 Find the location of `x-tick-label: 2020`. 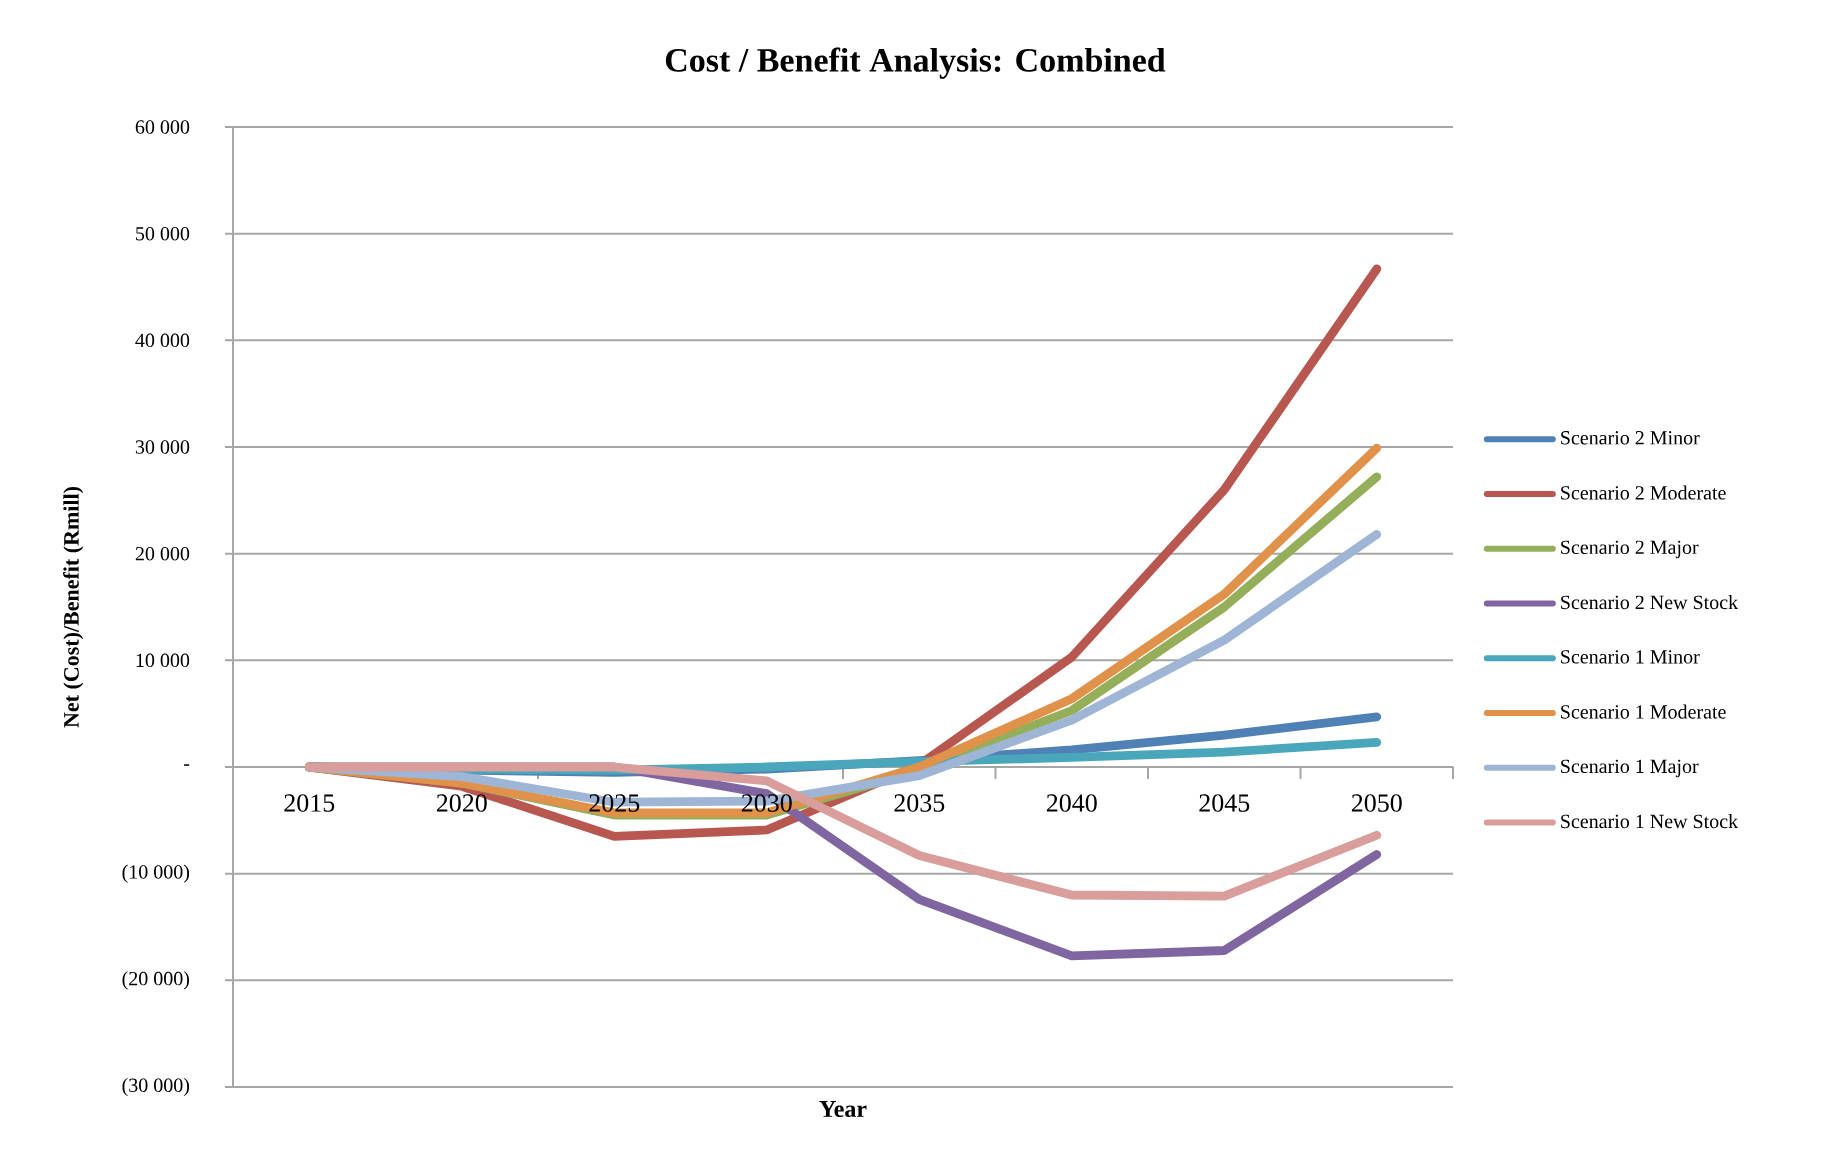

x-tick-label: 2020 is located at coordinates (461, 803).